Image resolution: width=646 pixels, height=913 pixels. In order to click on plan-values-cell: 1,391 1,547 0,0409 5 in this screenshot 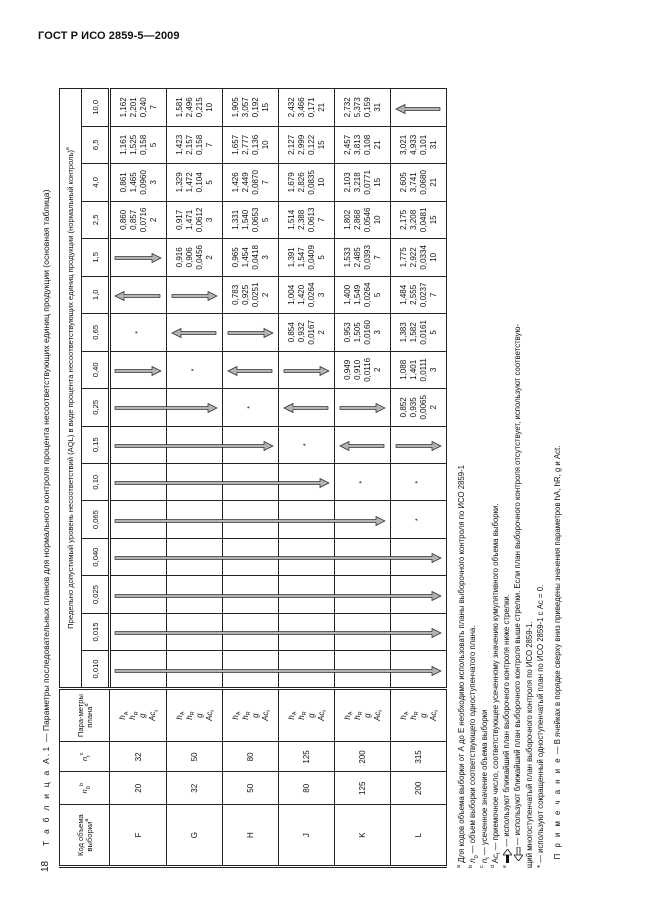, I will do `click(306, 257)`.